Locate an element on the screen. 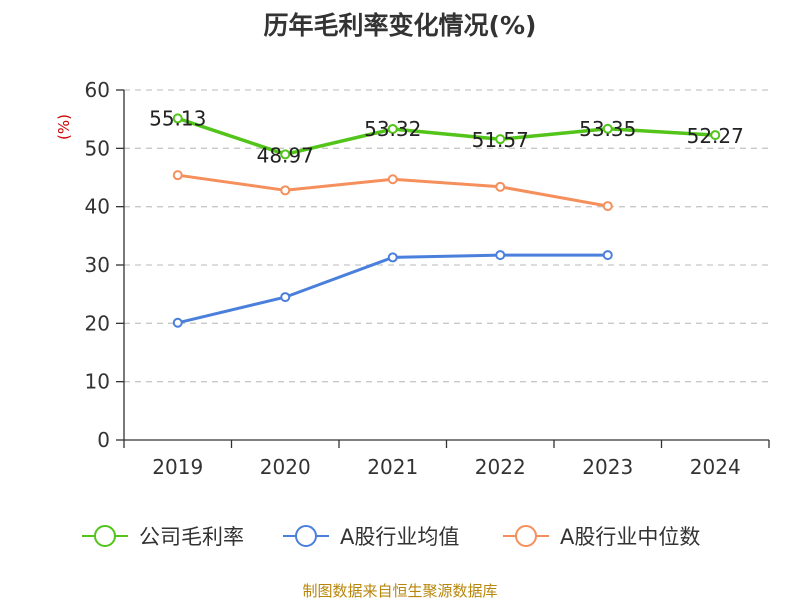  y-tick-label: 20 is located at coordinates (97, 323).